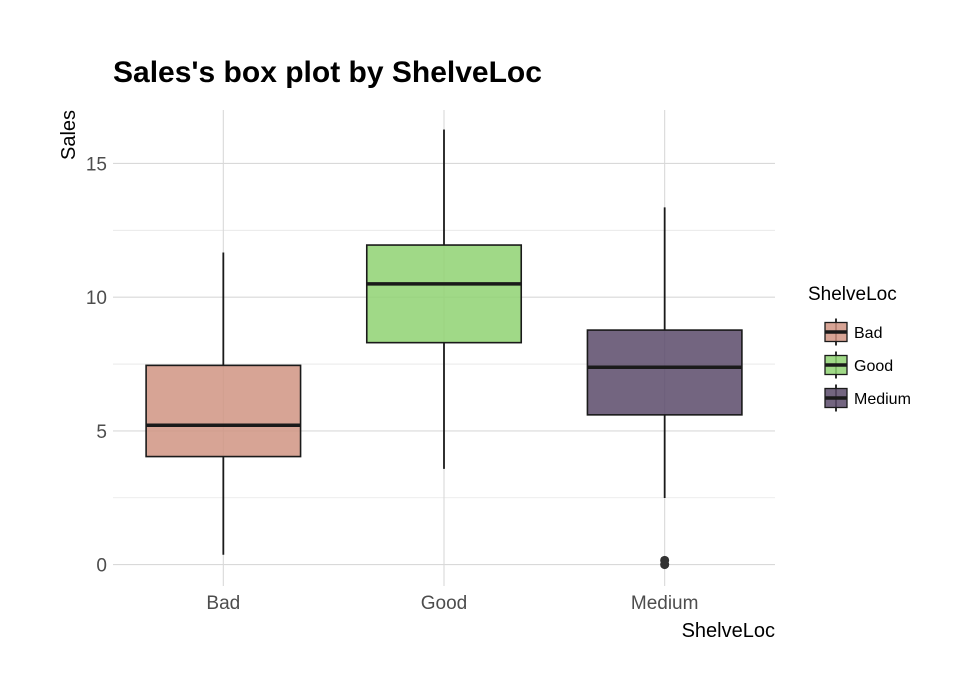 Image resolution: width=980 pixels, height=700 pixels. What do you see at coordinates (101, 566) in the screenshot?
I see `y-tick-label: 0` at bounding box center [101, 566].